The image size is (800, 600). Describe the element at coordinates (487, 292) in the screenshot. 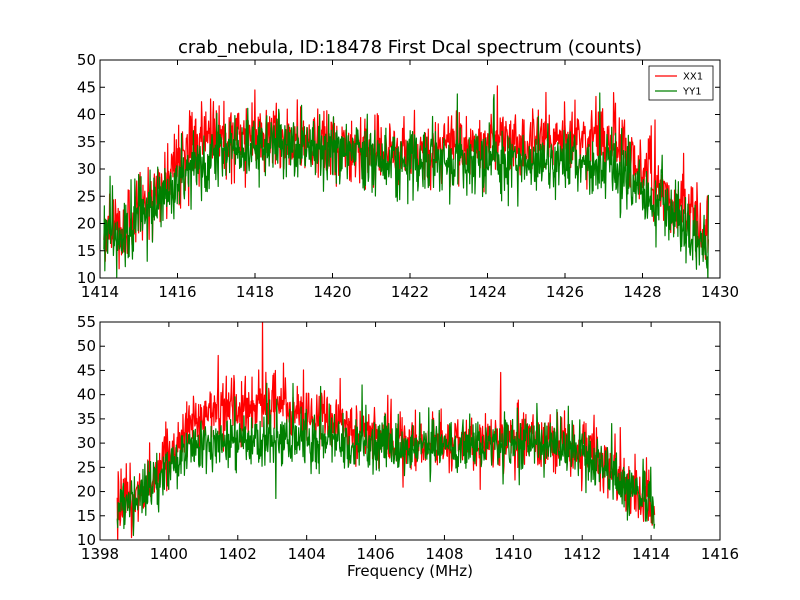

I see `x-tick-label: 1424` at that location.